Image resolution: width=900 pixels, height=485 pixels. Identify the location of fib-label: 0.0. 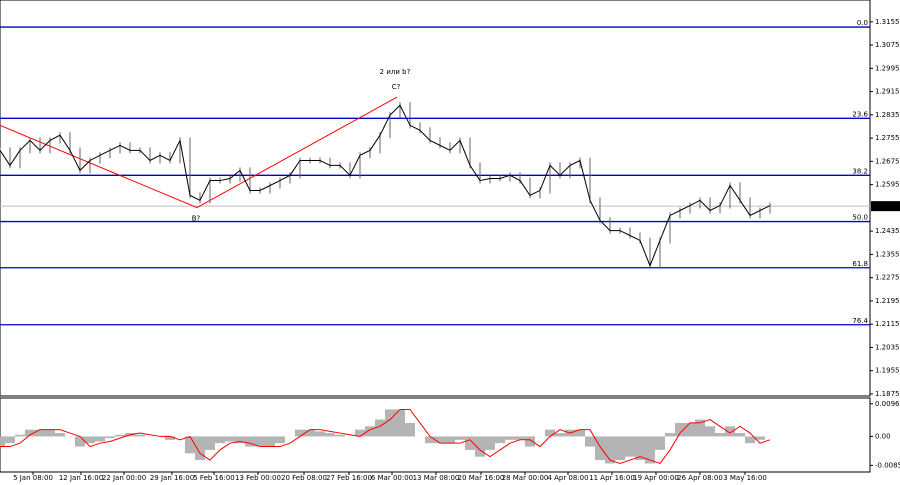
(862, 23).